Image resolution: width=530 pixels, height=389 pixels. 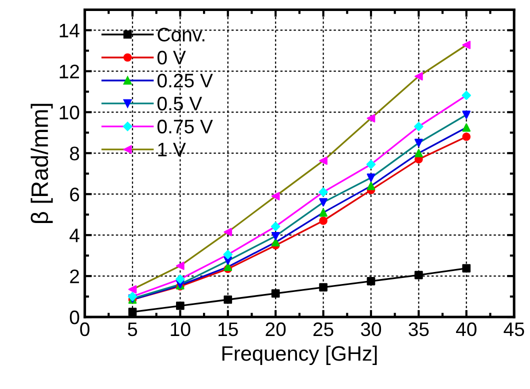 What do you see at coordinates (172, 149) in the screenshot?
I see `legend-label: 1 V` at bounding box center [172, 149].